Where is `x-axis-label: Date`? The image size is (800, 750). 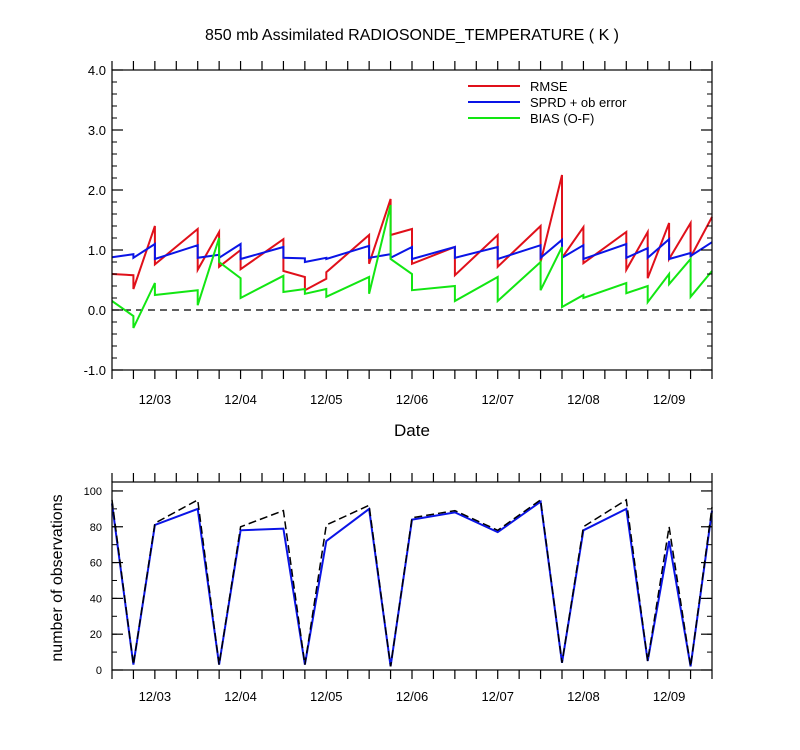
x-axis-label: Date is located at coordinates (412, 430).